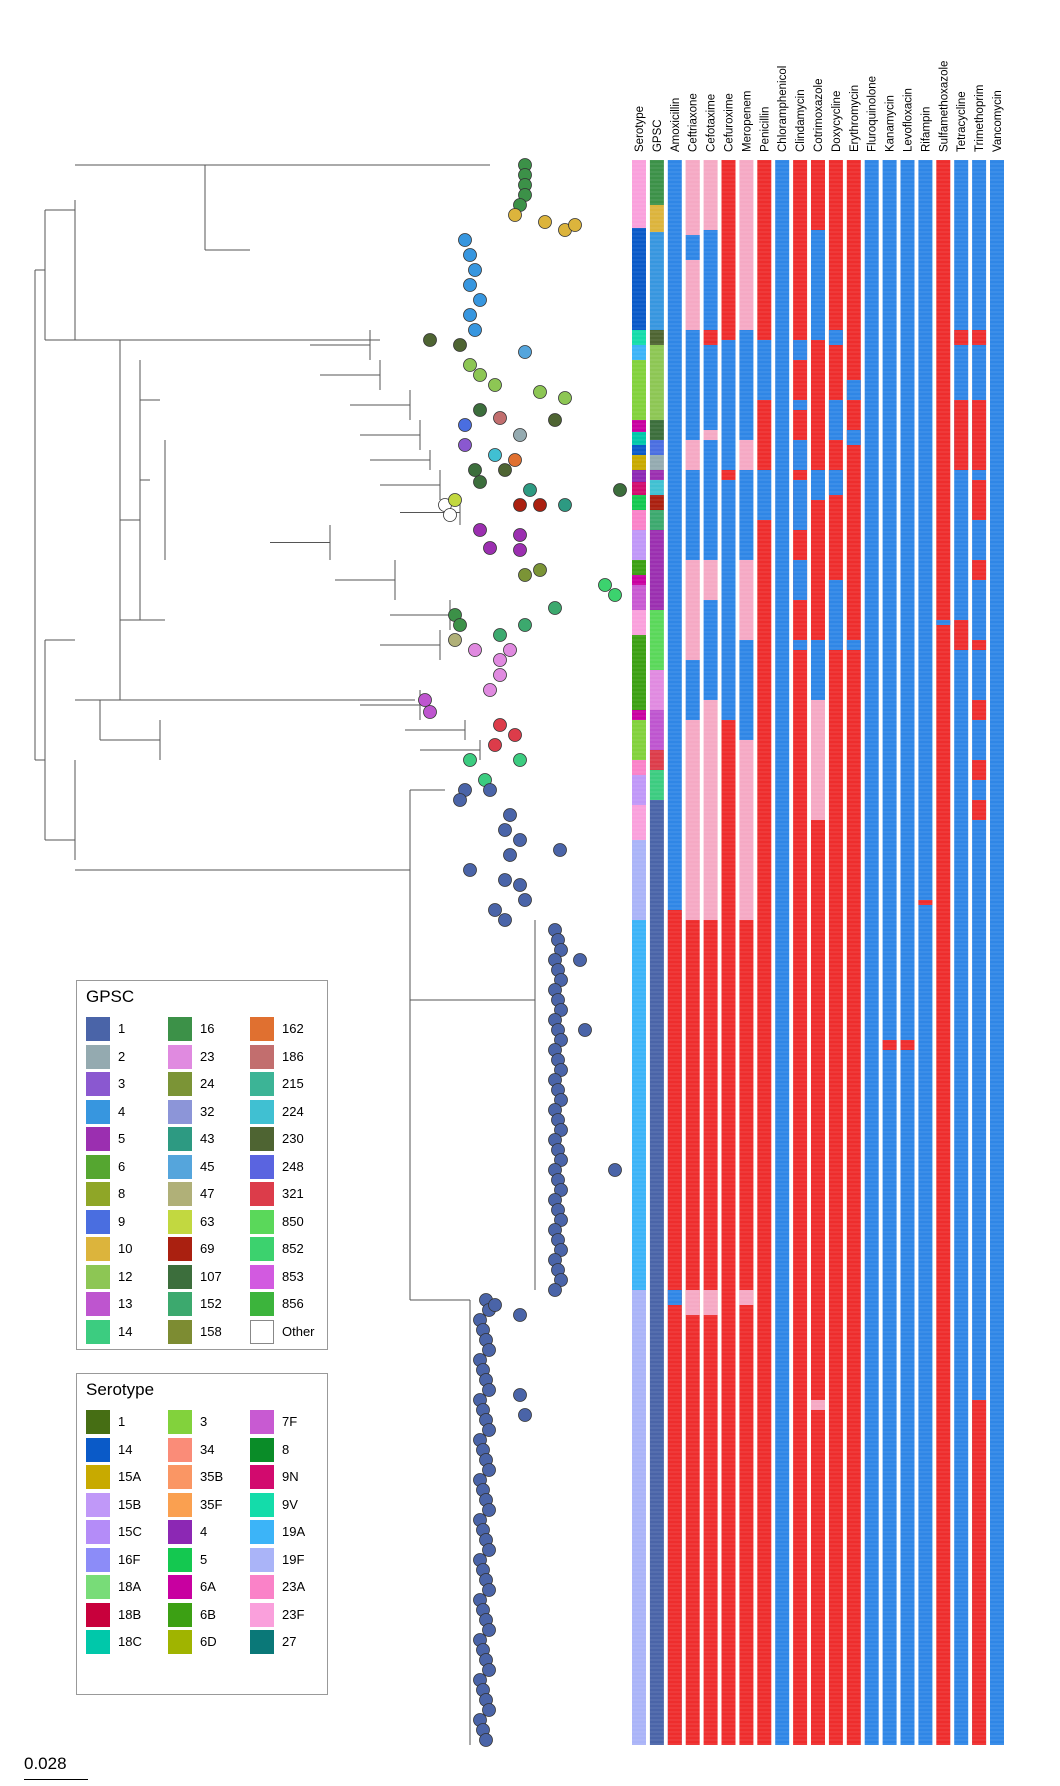  Describe the element at coordinates (293, 1303) in the screenshot. I see `gpsc-legend-label: 856` at that location.